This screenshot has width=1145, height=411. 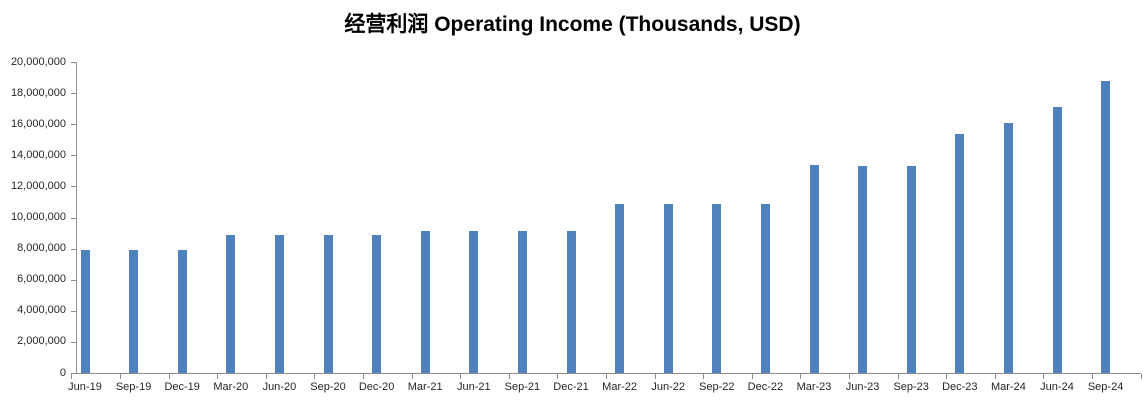 What do you see at coordinates (182, 387) in the screenshot?
I see `x-tick-label: Dec-19` at bounding box center [182, 387].